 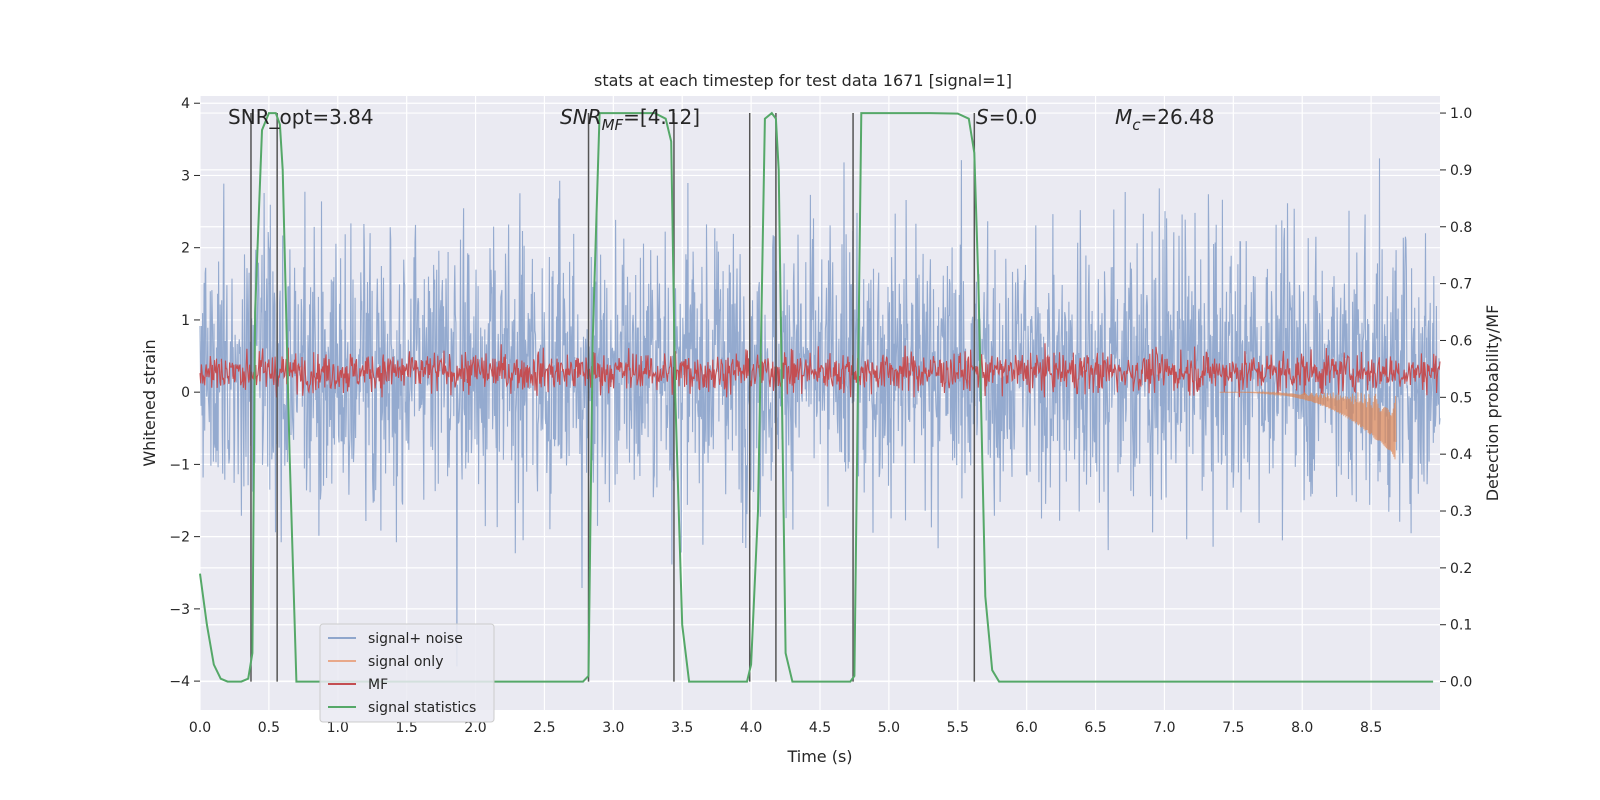 I want to click on x-tick-label: 7.0, so click(x=1164, y=728).